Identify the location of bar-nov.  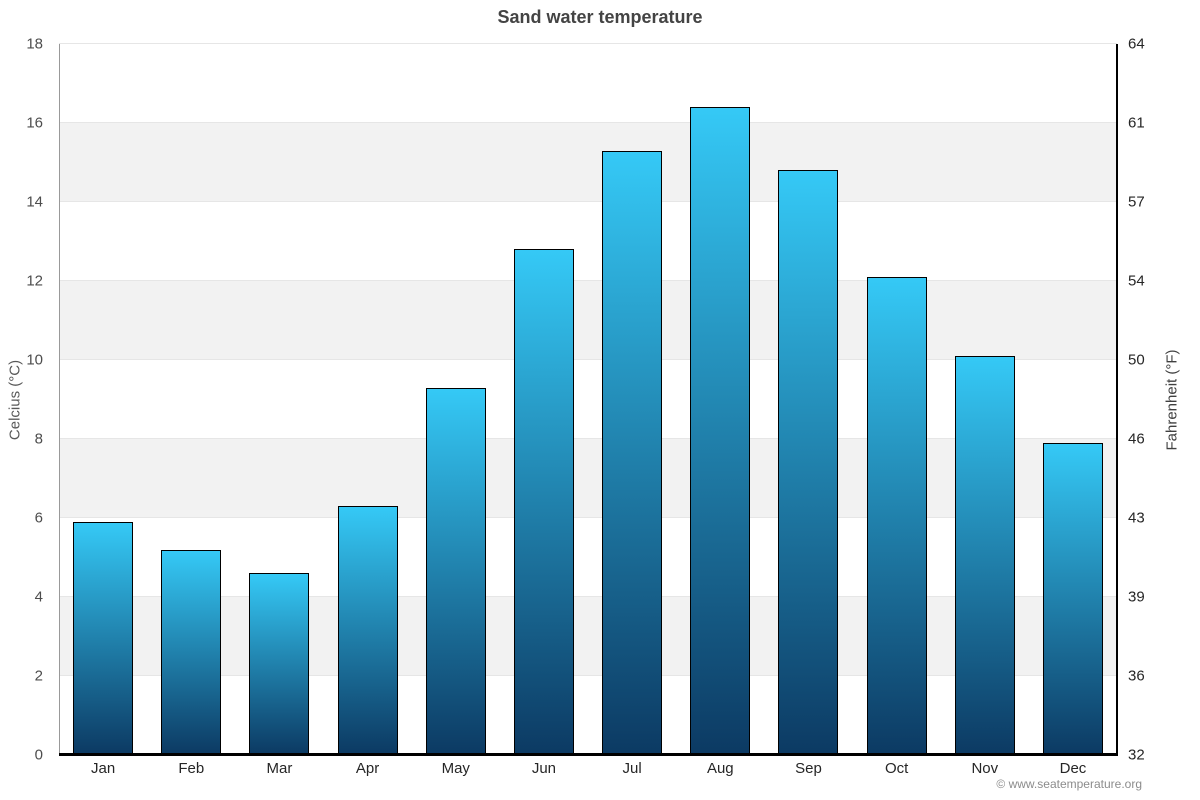
(984, 555).